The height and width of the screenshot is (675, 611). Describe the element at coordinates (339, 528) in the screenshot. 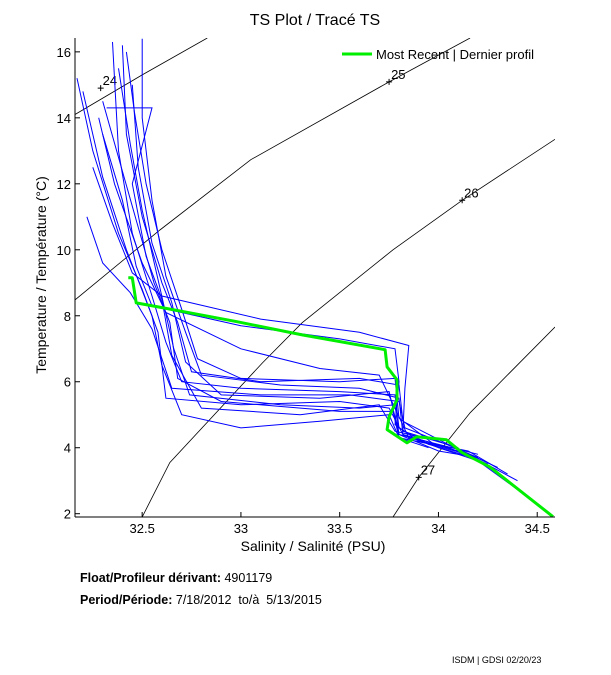

I see `x-tick-label: 33.5` at that location.